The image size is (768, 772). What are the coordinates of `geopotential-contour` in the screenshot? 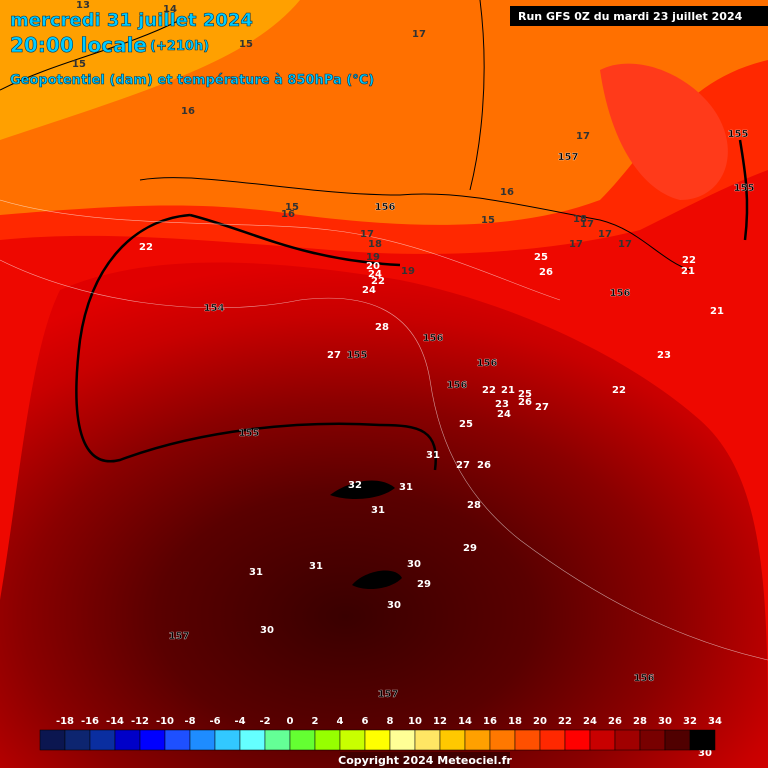 It's located at (743, 190).